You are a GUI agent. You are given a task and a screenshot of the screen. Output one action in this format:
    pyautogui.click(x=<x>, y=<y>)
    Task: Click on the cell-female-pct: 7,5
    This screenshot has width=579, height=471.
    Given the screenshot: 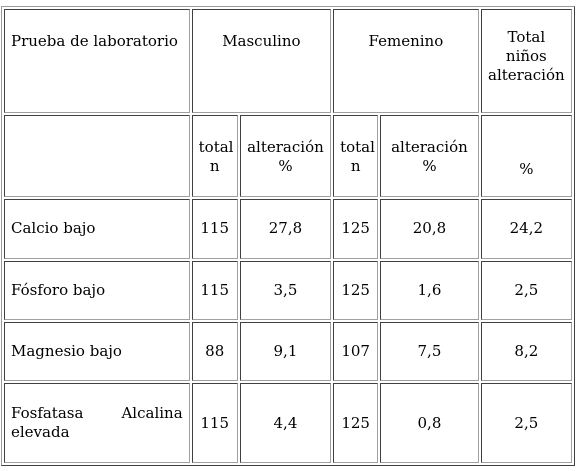 What is the action you would take?
    pyautogui.click(x=429, y=351)
    